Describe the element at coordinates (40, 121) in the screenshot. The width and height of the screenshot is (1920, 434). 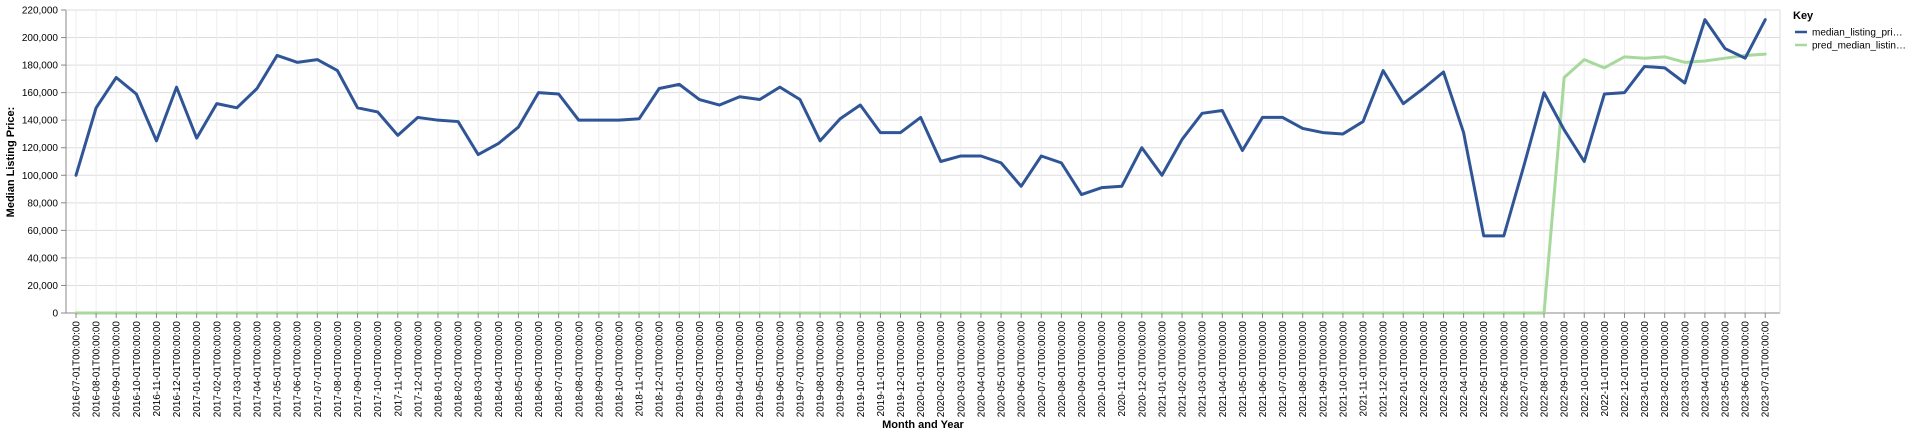
I see `y-tick-label: 140,000` at that location.